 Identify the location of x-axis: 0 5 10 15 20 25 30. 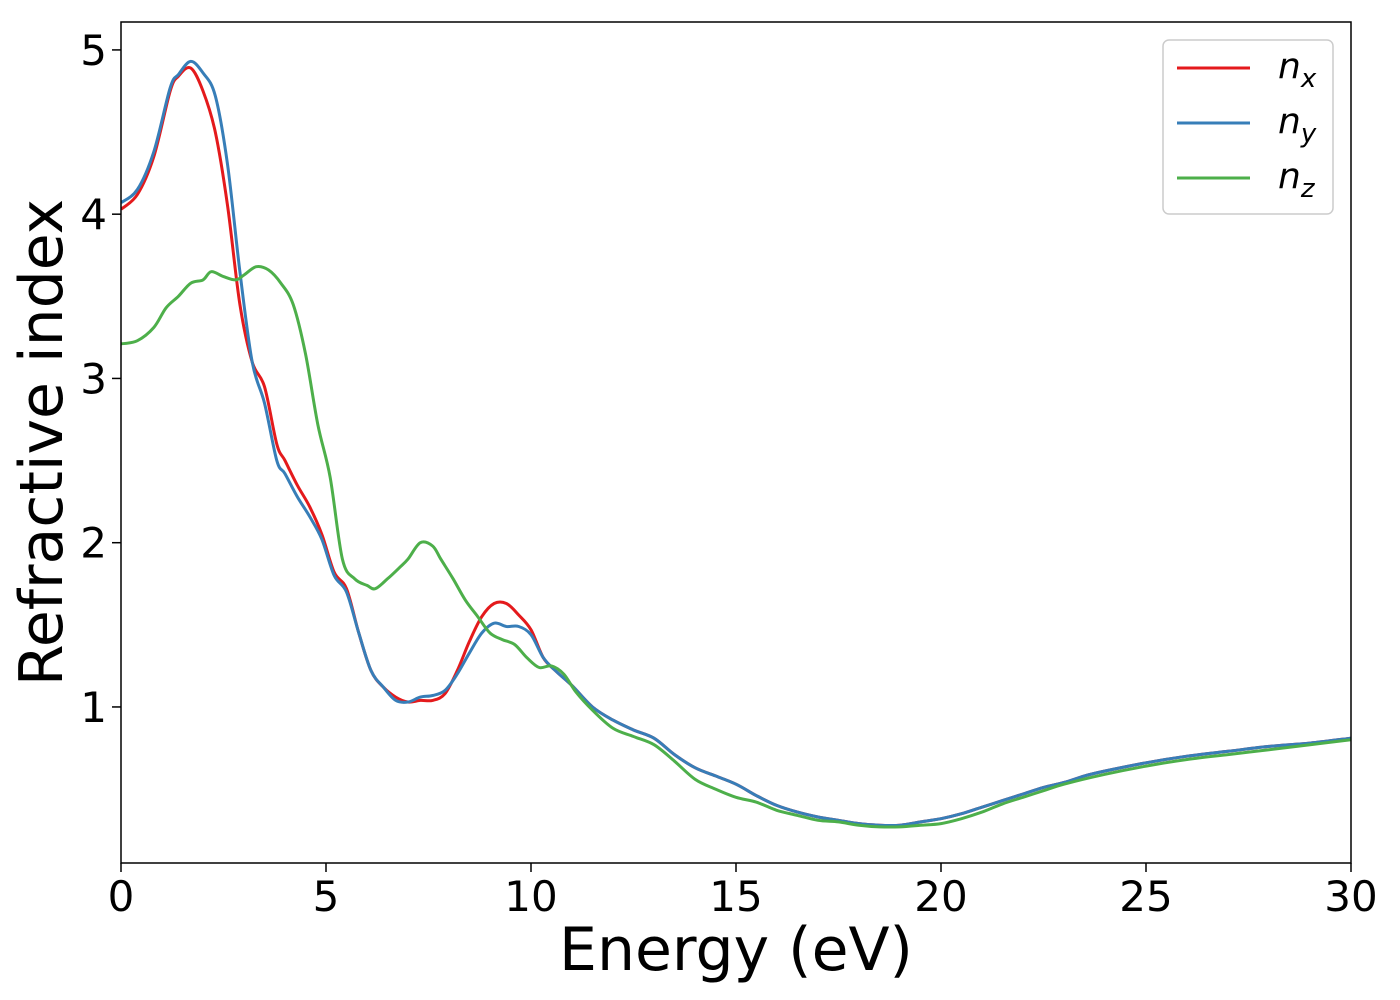
(743, 892).